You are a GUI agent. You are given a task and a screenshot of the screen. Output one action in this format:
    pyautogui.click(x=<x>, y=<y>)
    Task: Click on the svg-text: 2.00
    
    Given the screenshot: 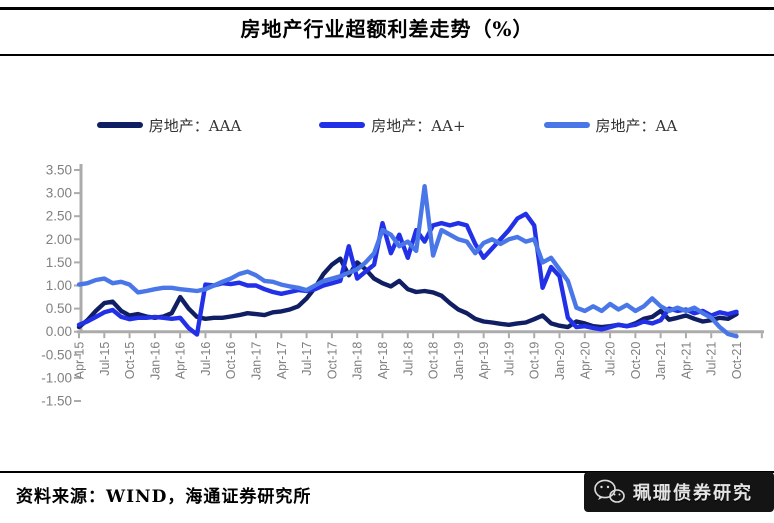 What is the action you would take?
    pyautogui.click(x=59, y=239)
    